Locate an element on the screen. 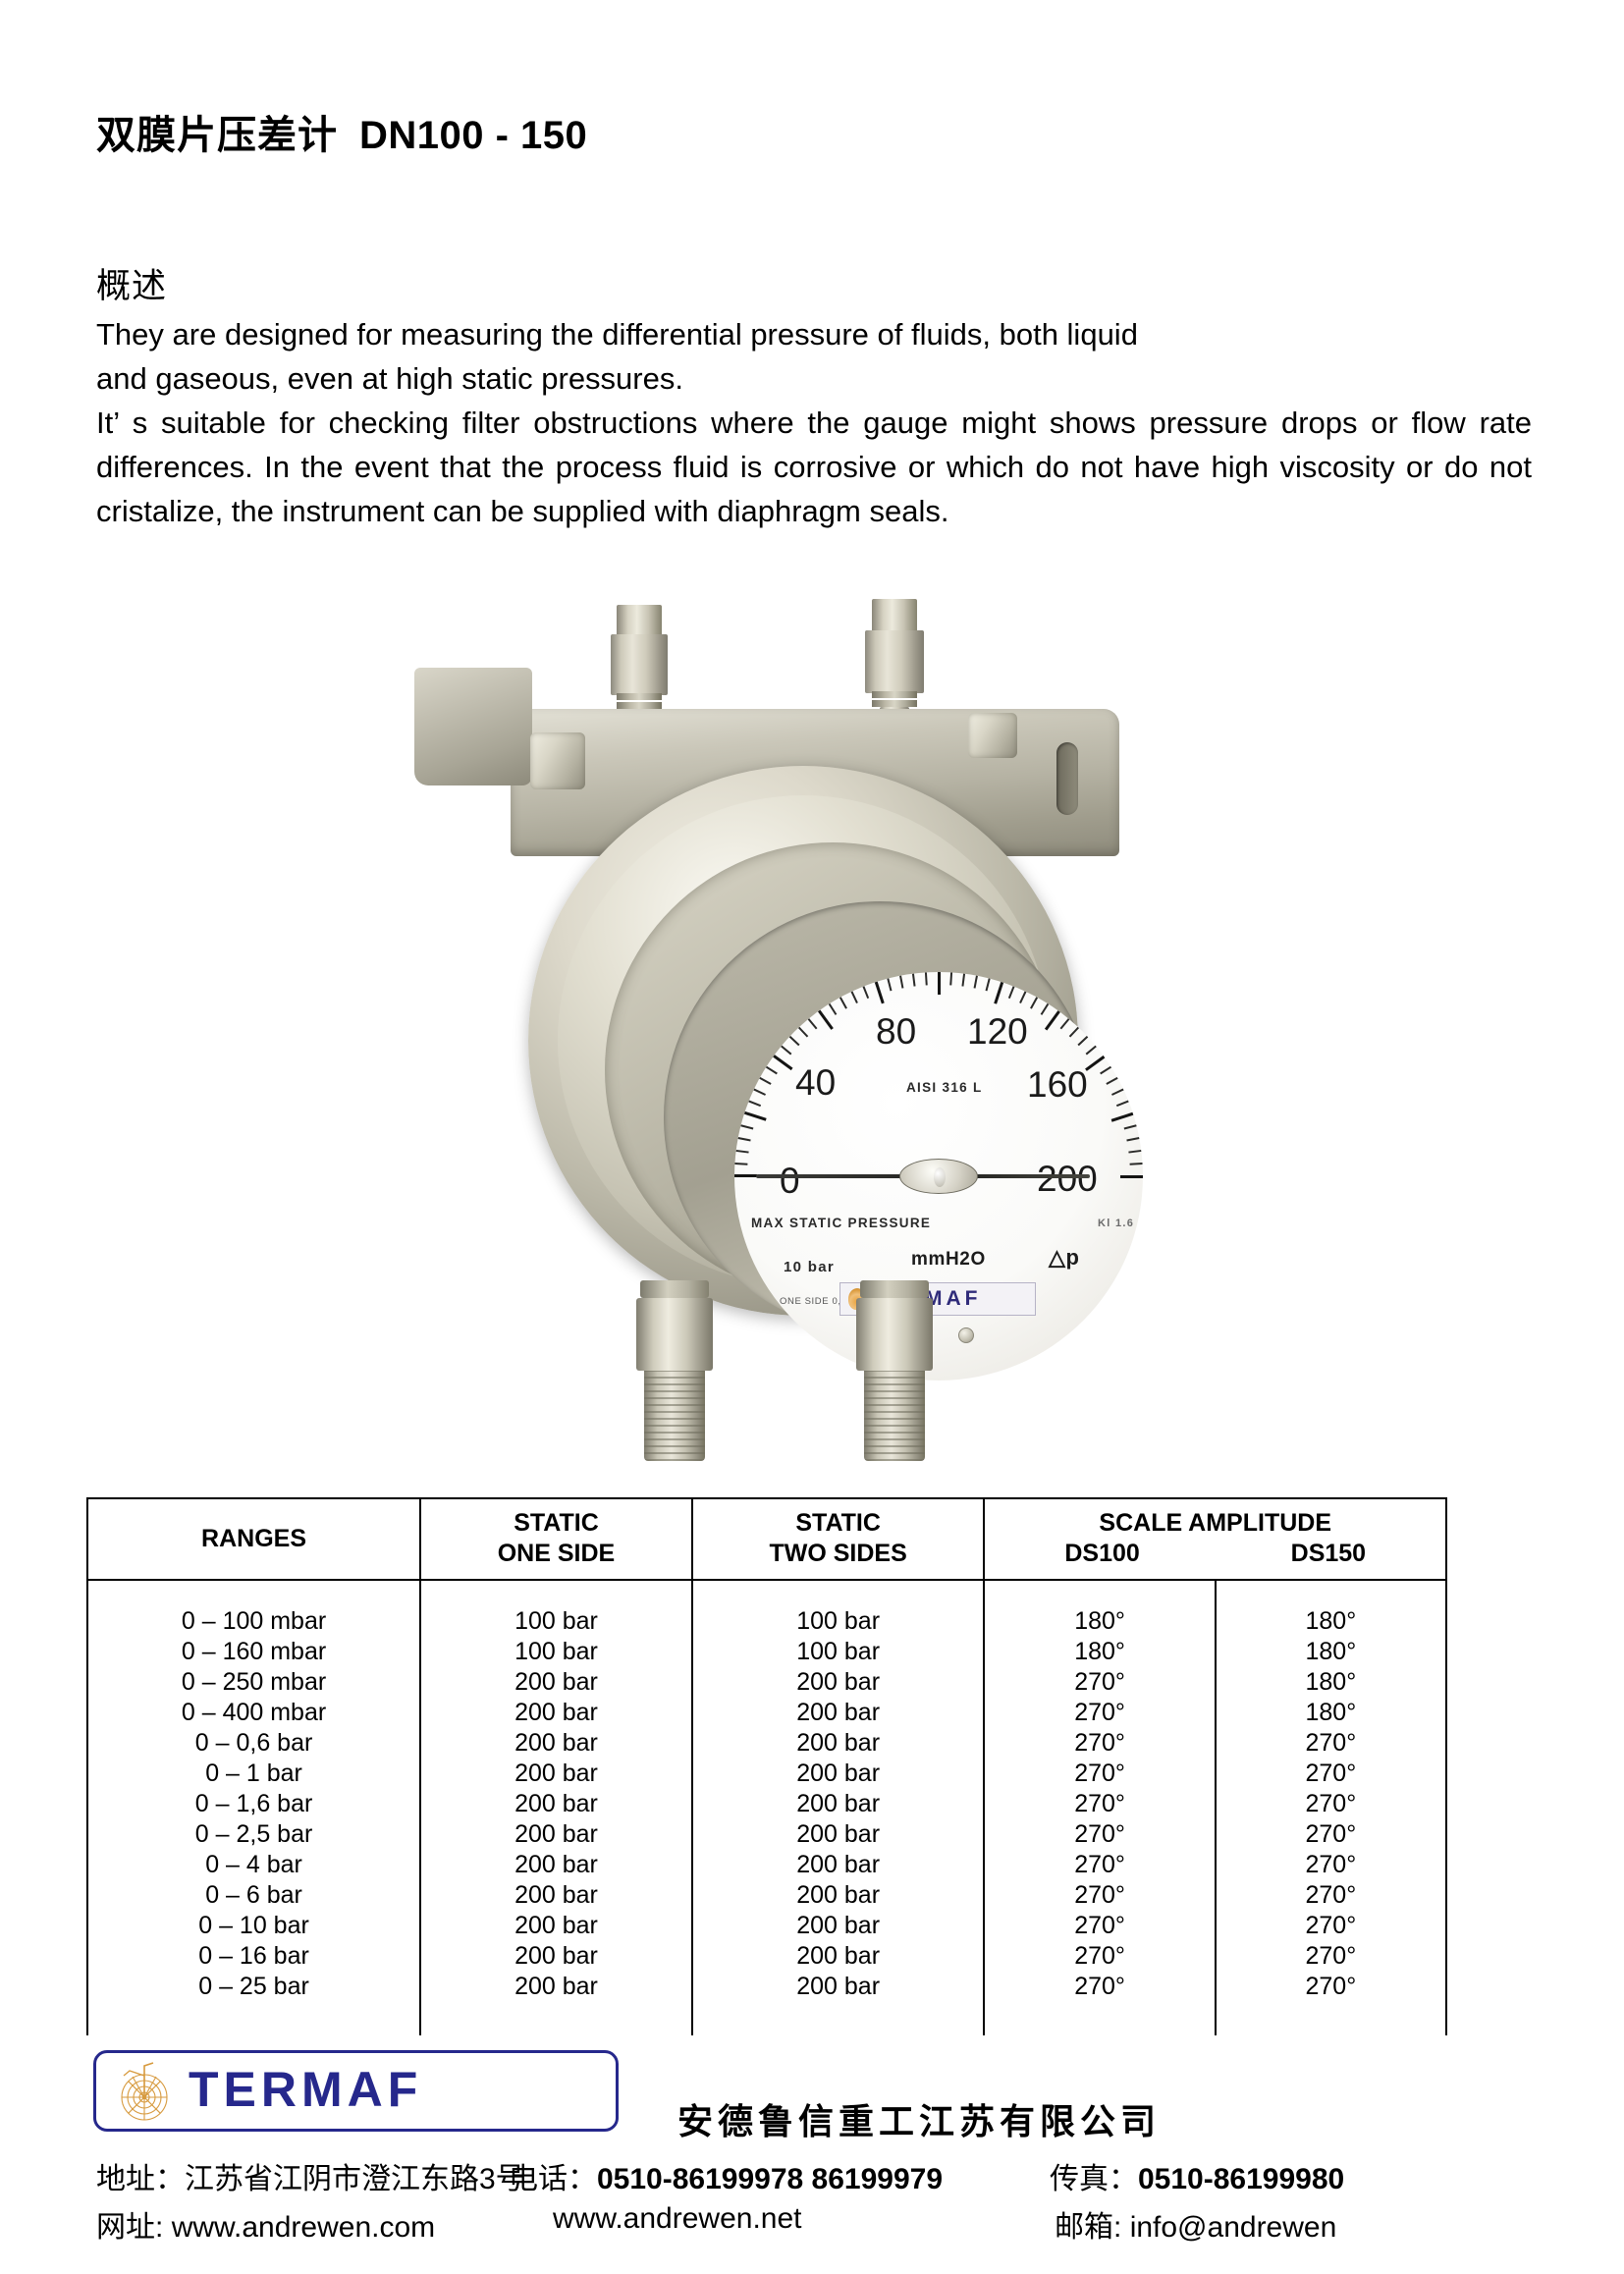 The width and height of the screenshot is (1624, 2274). dial-number-0: 0 is located at coordinates (790, 1181).